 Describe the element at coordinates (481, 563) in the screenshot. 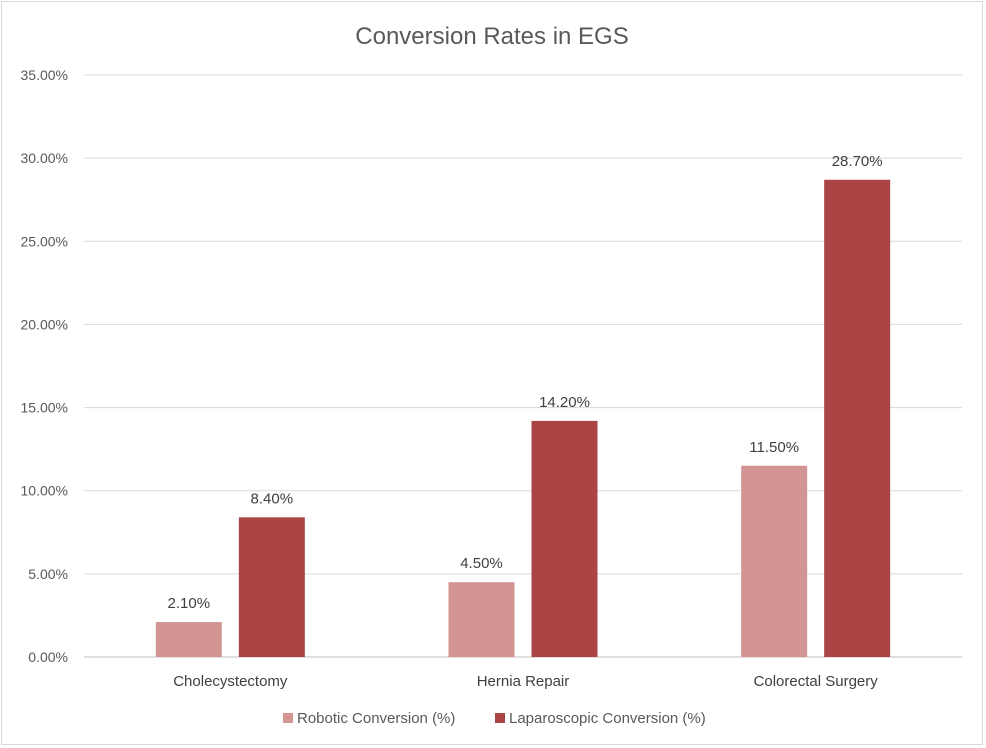

I see `data-label: 4.50%` at that location.